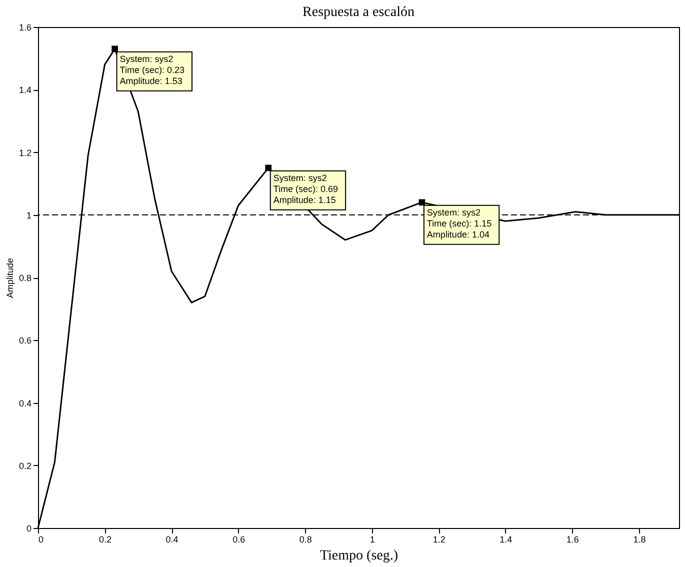 Image resolution: width=685 pixels, height=567 pixels. Describe the element at coordinates (25, 278) in the screenshot. I see `y-tick-label: 0.8` at that location.